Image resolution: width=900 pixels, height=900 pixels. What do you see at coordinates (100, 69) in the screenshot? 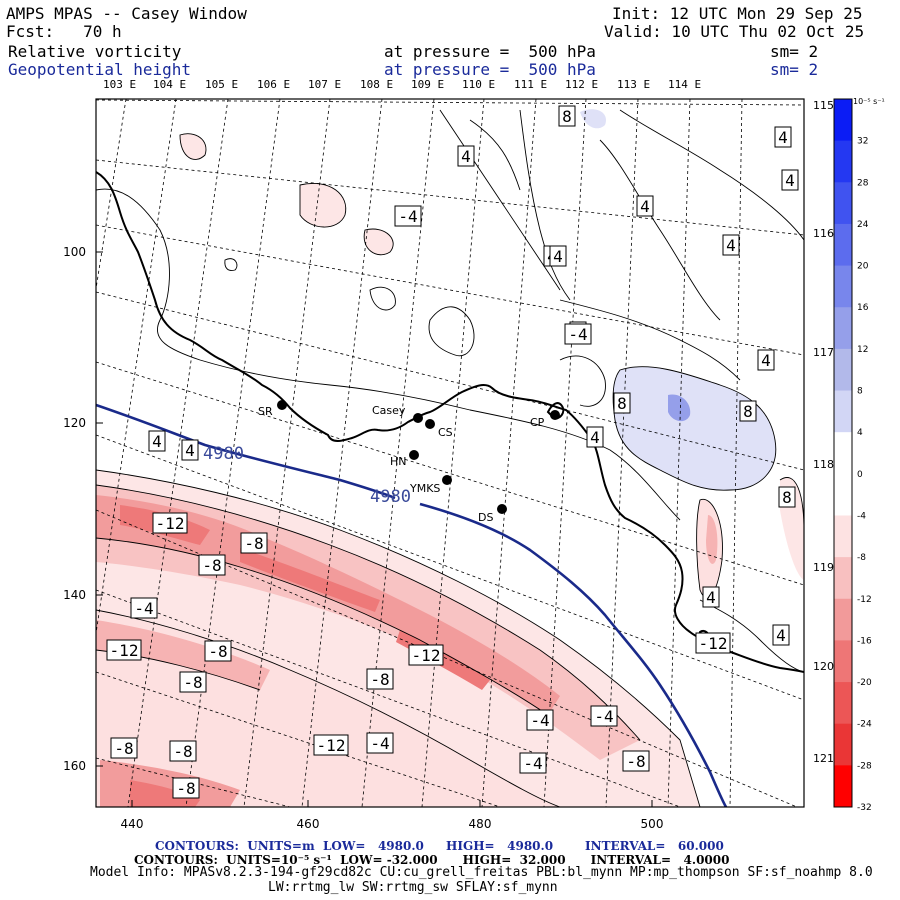
I see `field-geopotential: Geopotential height` at bounding box center [100, 69].